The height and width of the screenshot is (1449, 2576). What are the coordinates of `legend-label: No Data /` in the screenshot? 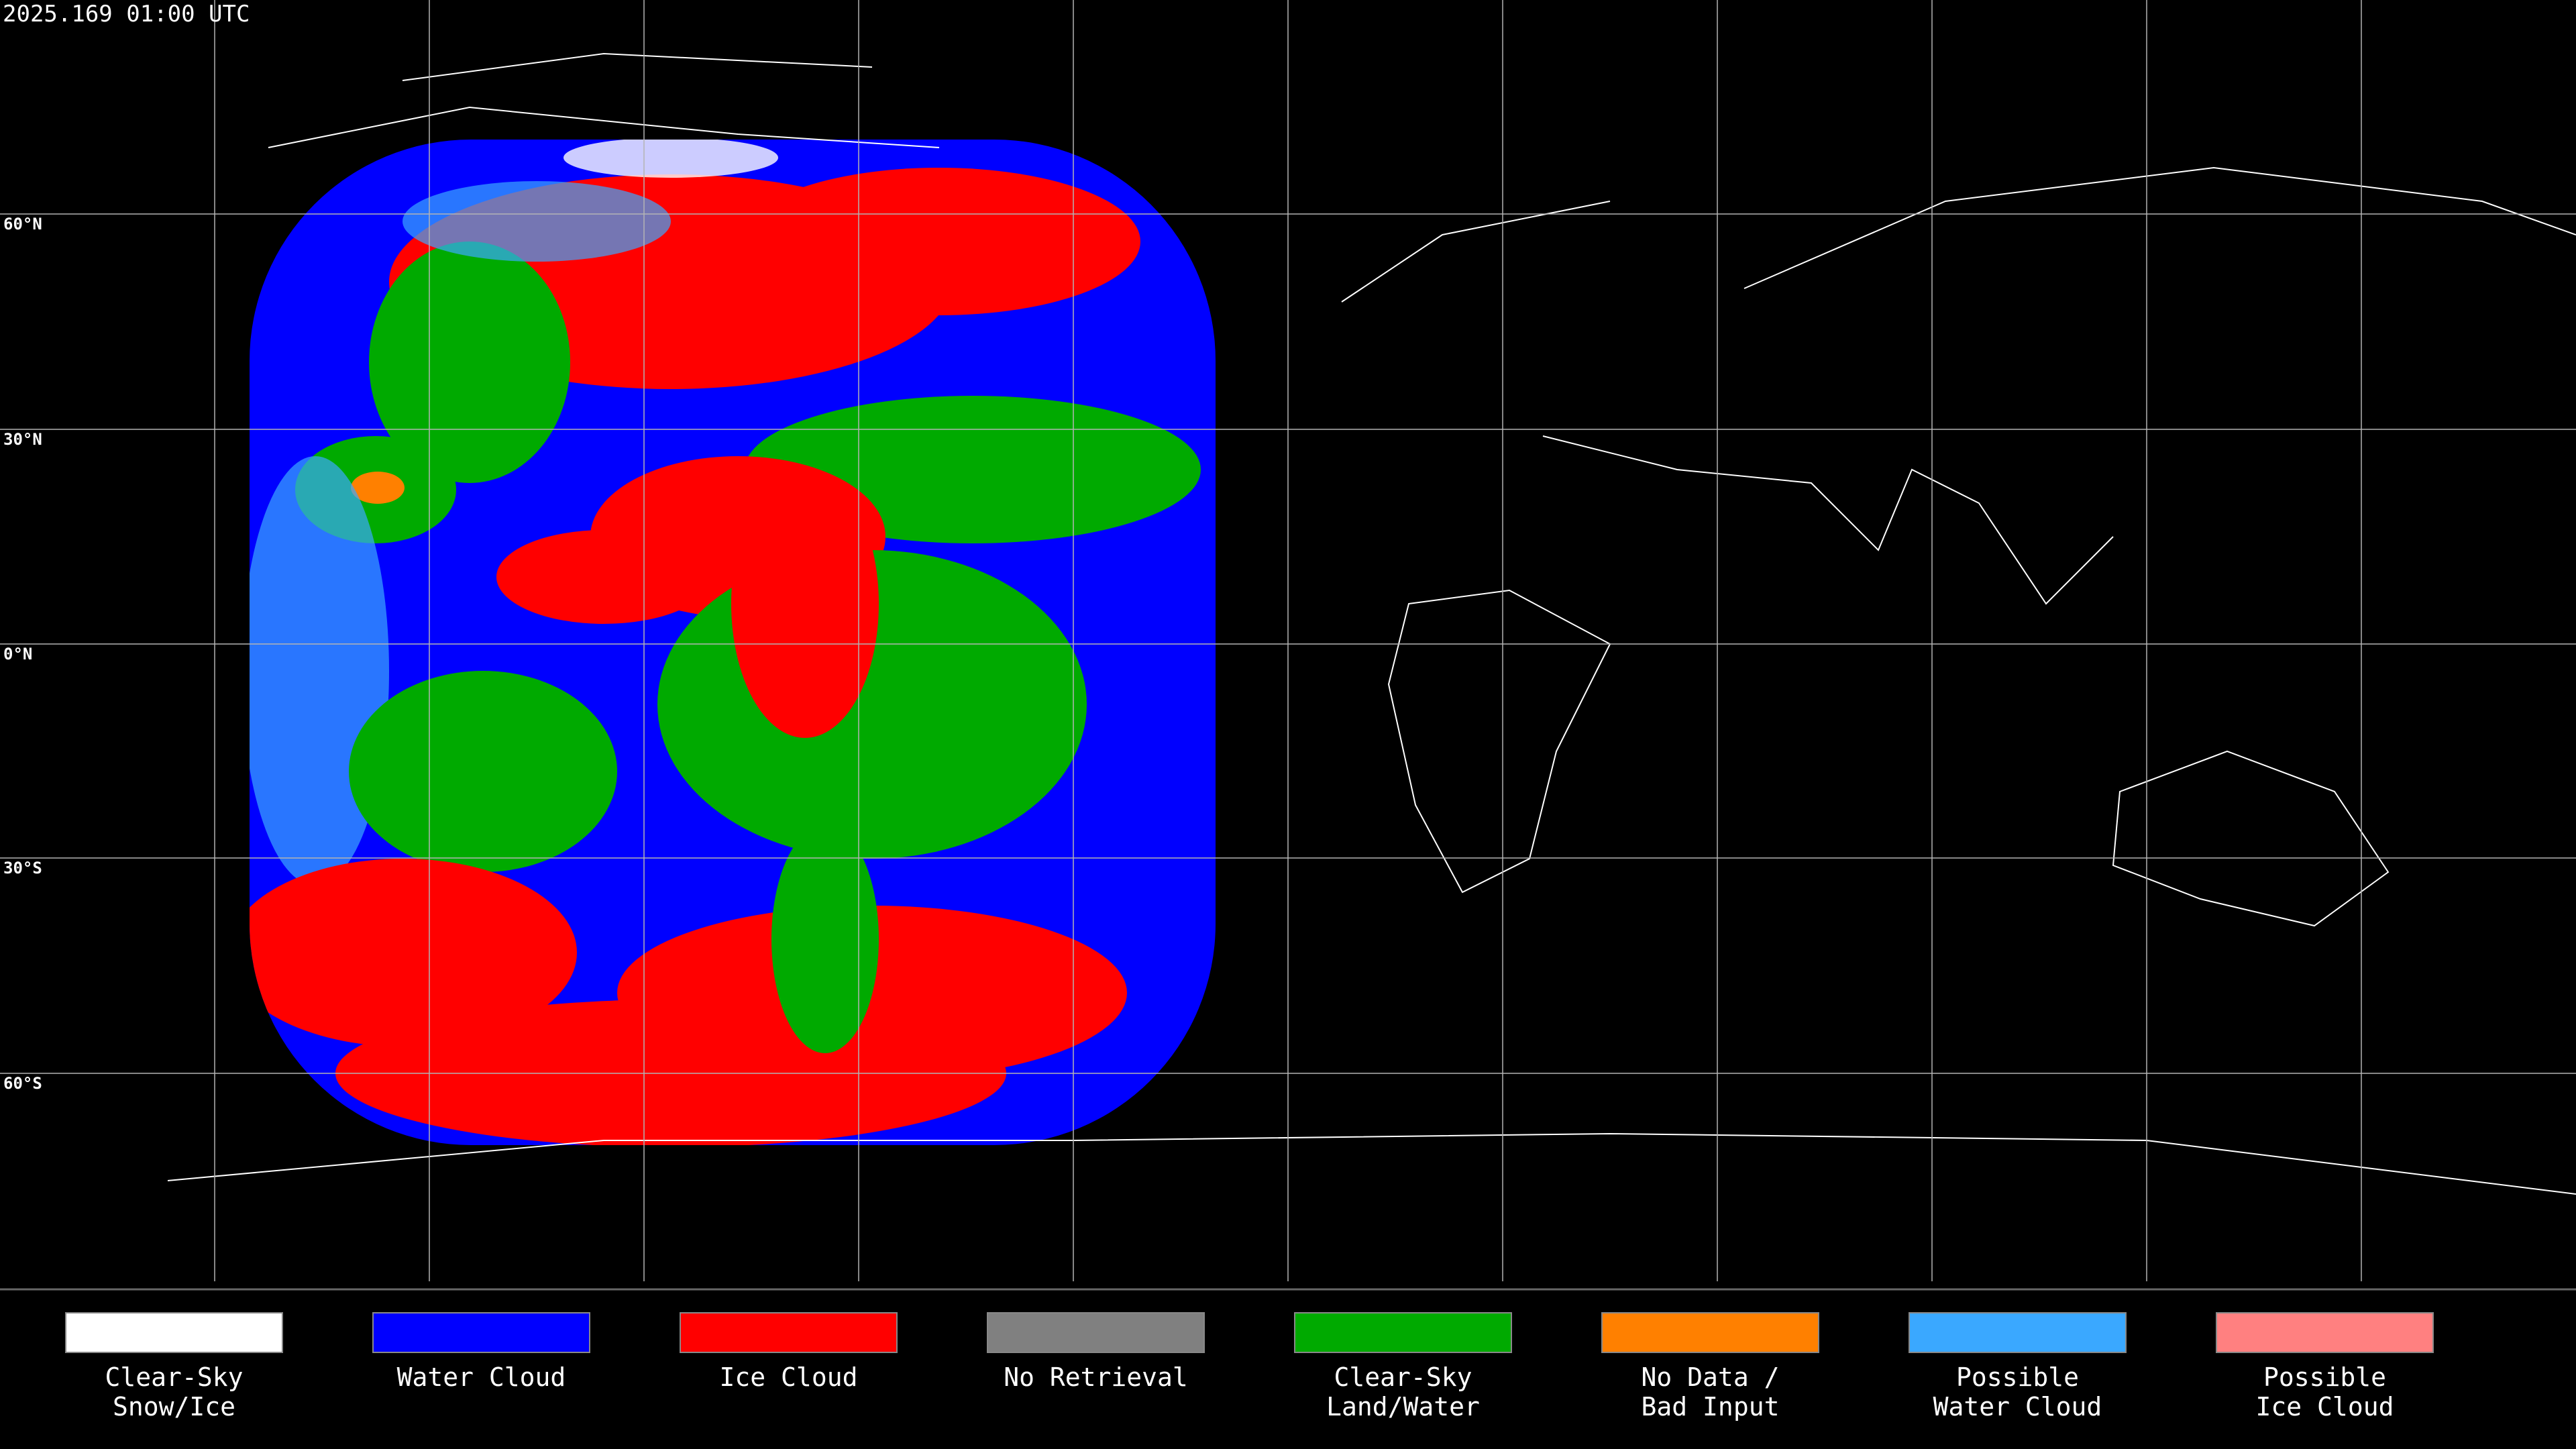 It's located at (1711, 1377).